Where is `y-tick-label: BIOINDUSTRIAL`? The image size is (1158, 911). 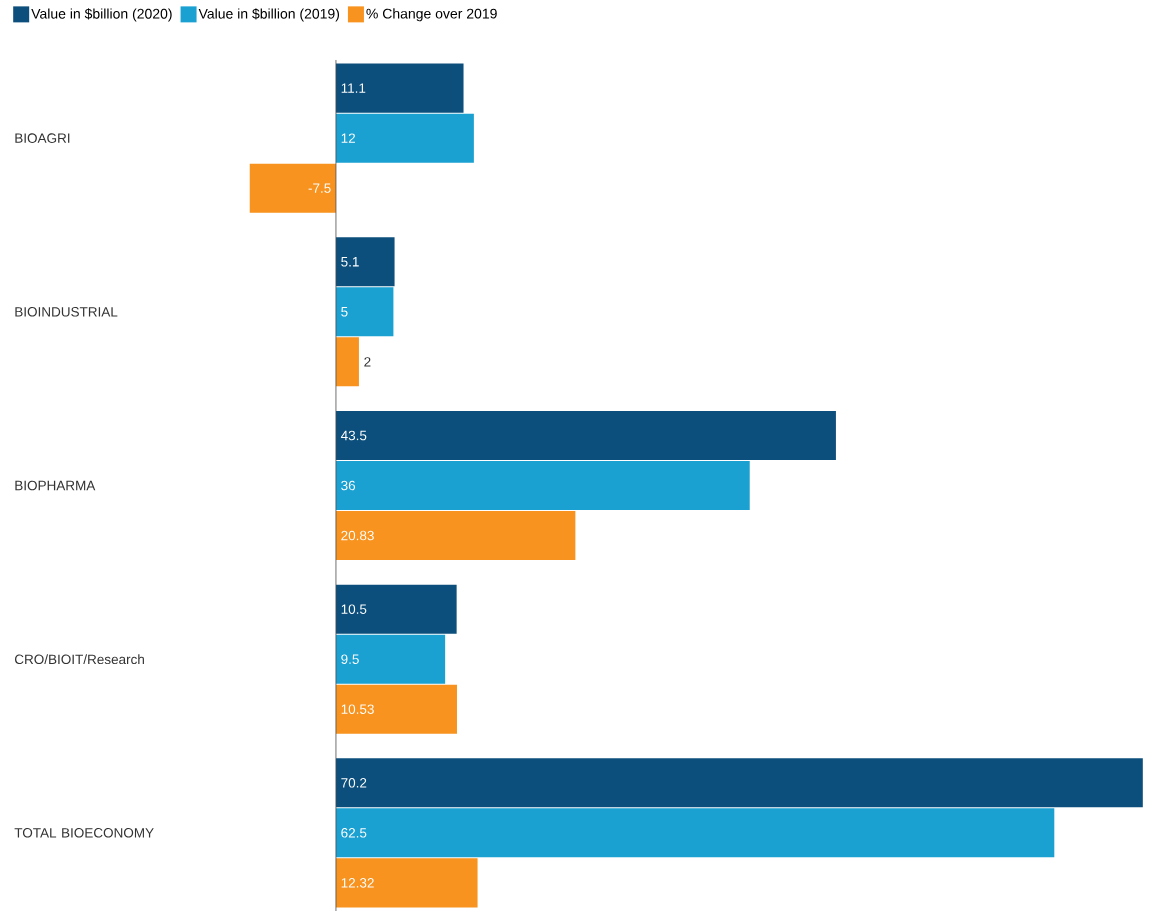 y-tick-label: BIOINDUSTRIAL is located at coordinates (66, 312).